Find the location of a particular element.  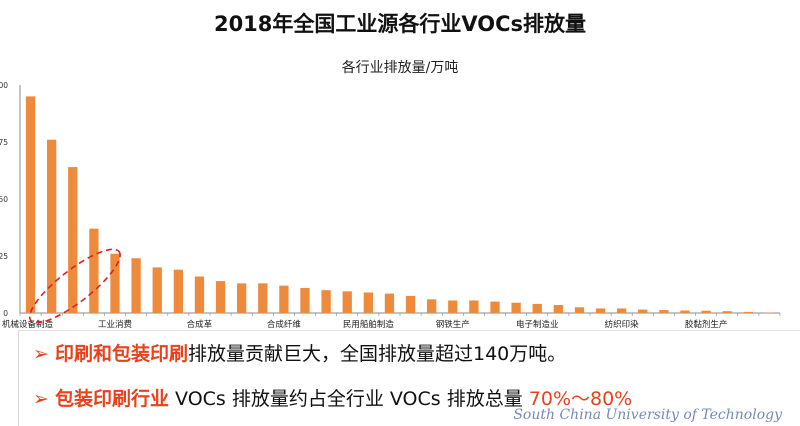

bullet-text: VOCs 排放量约占全行业 VOCs 排放总量 is located at coordinates (349, 399).